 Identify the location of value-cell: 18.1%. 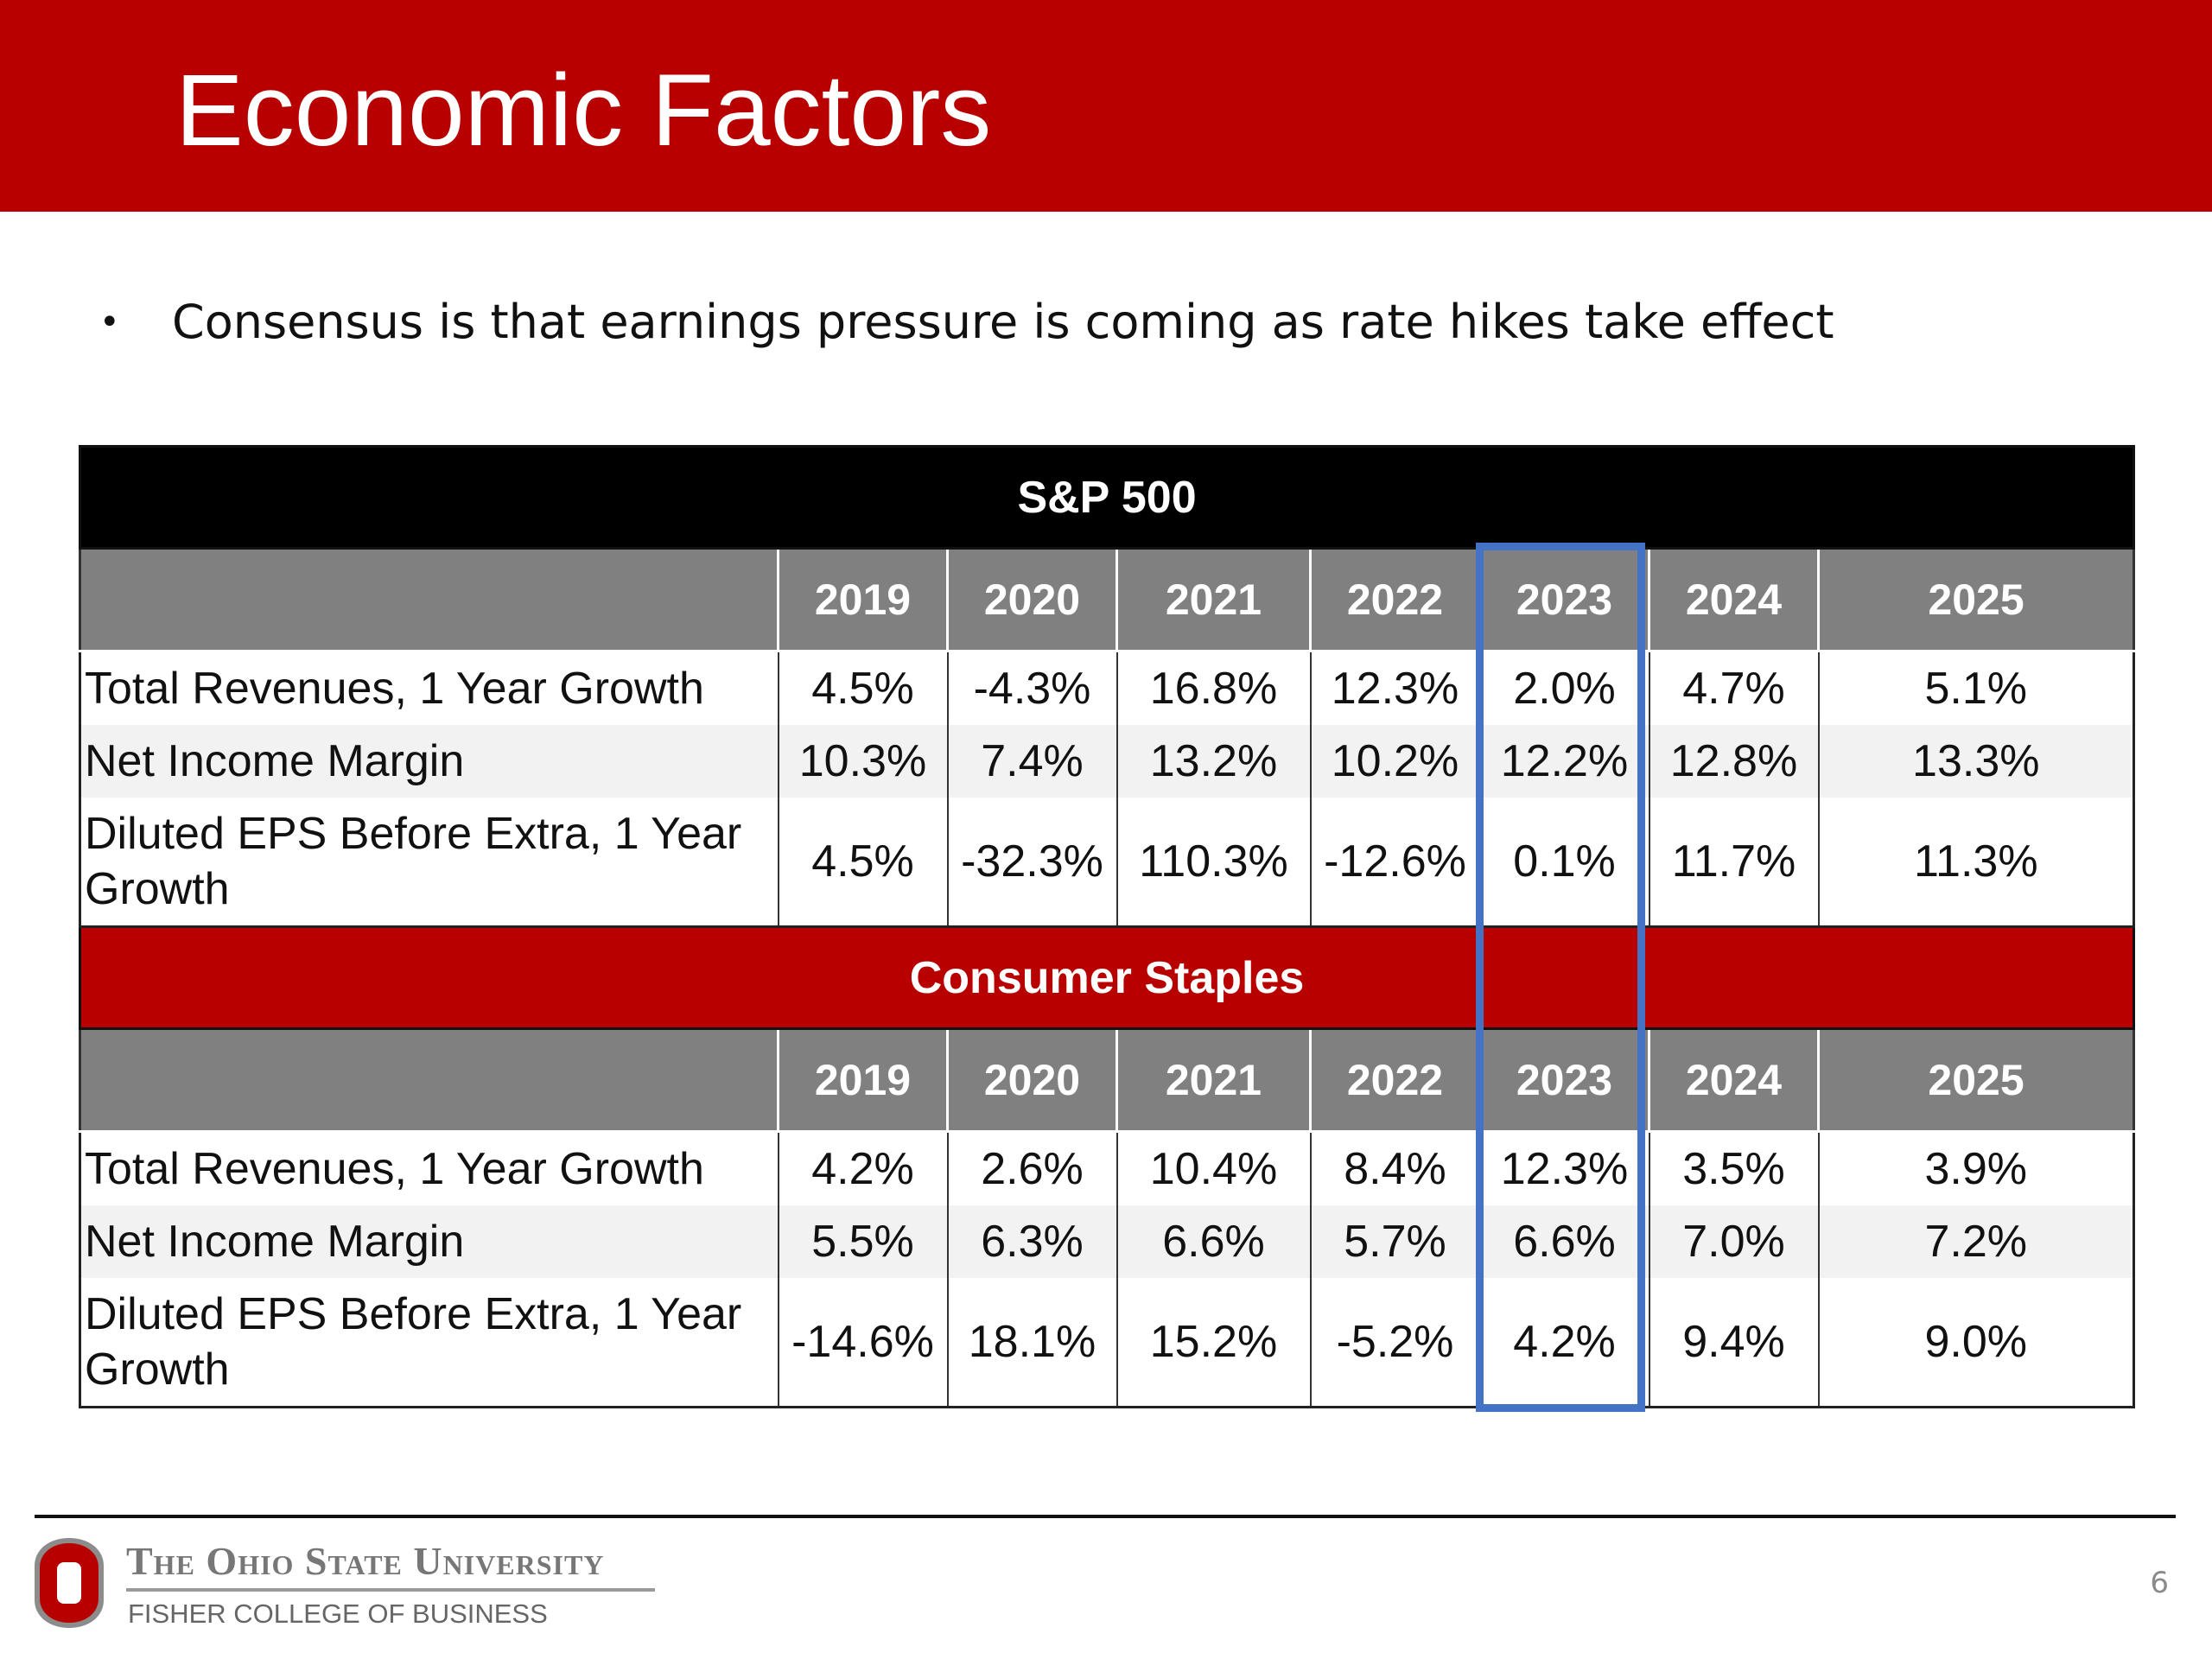
(1032, 1343).